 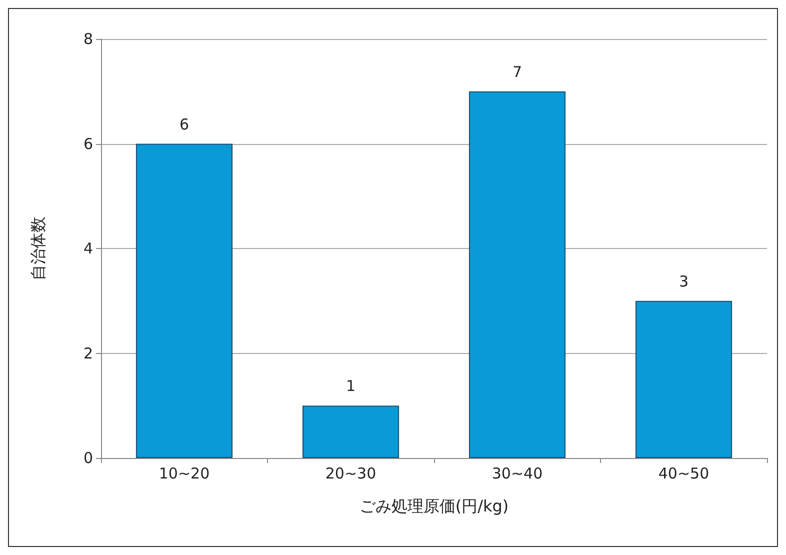 What do you see at coordinates (88, 143) in the screenshot?
I see `y-tick-label: 6` at bounding box center [88, 143].